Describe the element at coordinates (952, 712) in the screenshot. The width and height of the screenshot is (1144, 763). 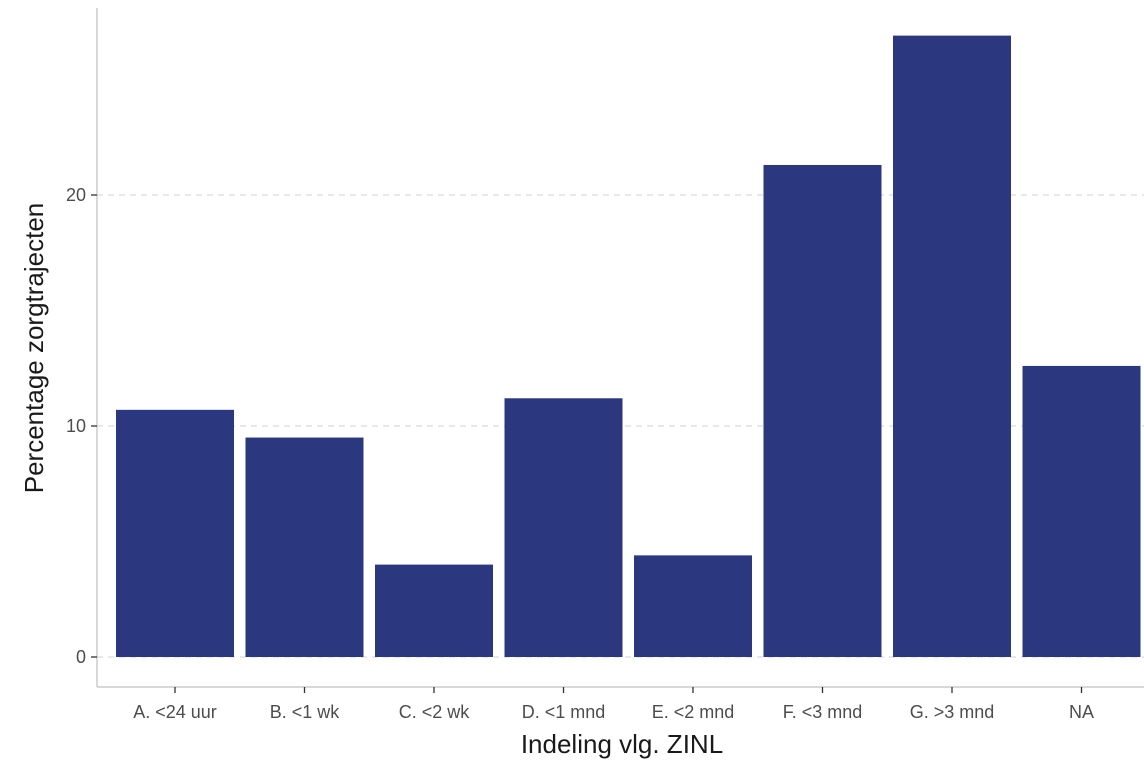
I see `x-tick-label: G. >3 mnd` at that location.